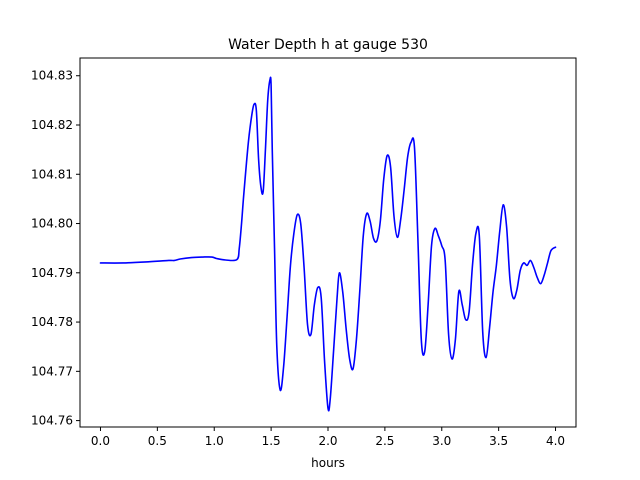  Describe the element at coordinates (52, 421) in the screenshot. I see `y-tick-label: 104.76` at that location.